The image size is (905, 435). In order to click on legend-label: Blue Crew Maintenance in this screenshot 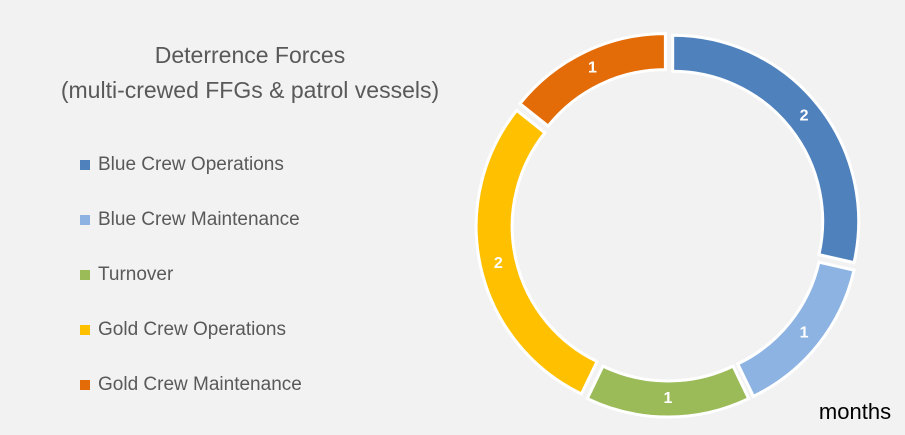, I will do `click(199, 219)`.